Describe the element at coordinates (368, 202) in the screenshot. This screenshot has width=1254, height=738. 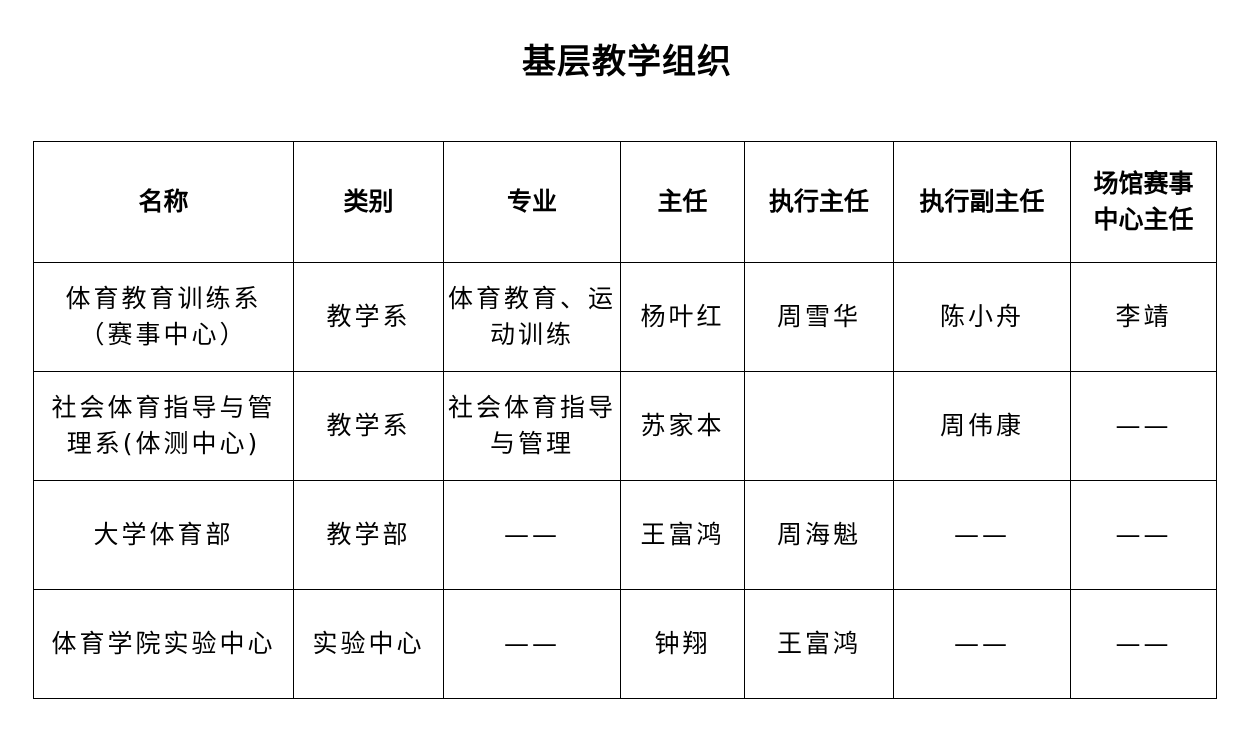
I see `header-category: 类别` at that location.